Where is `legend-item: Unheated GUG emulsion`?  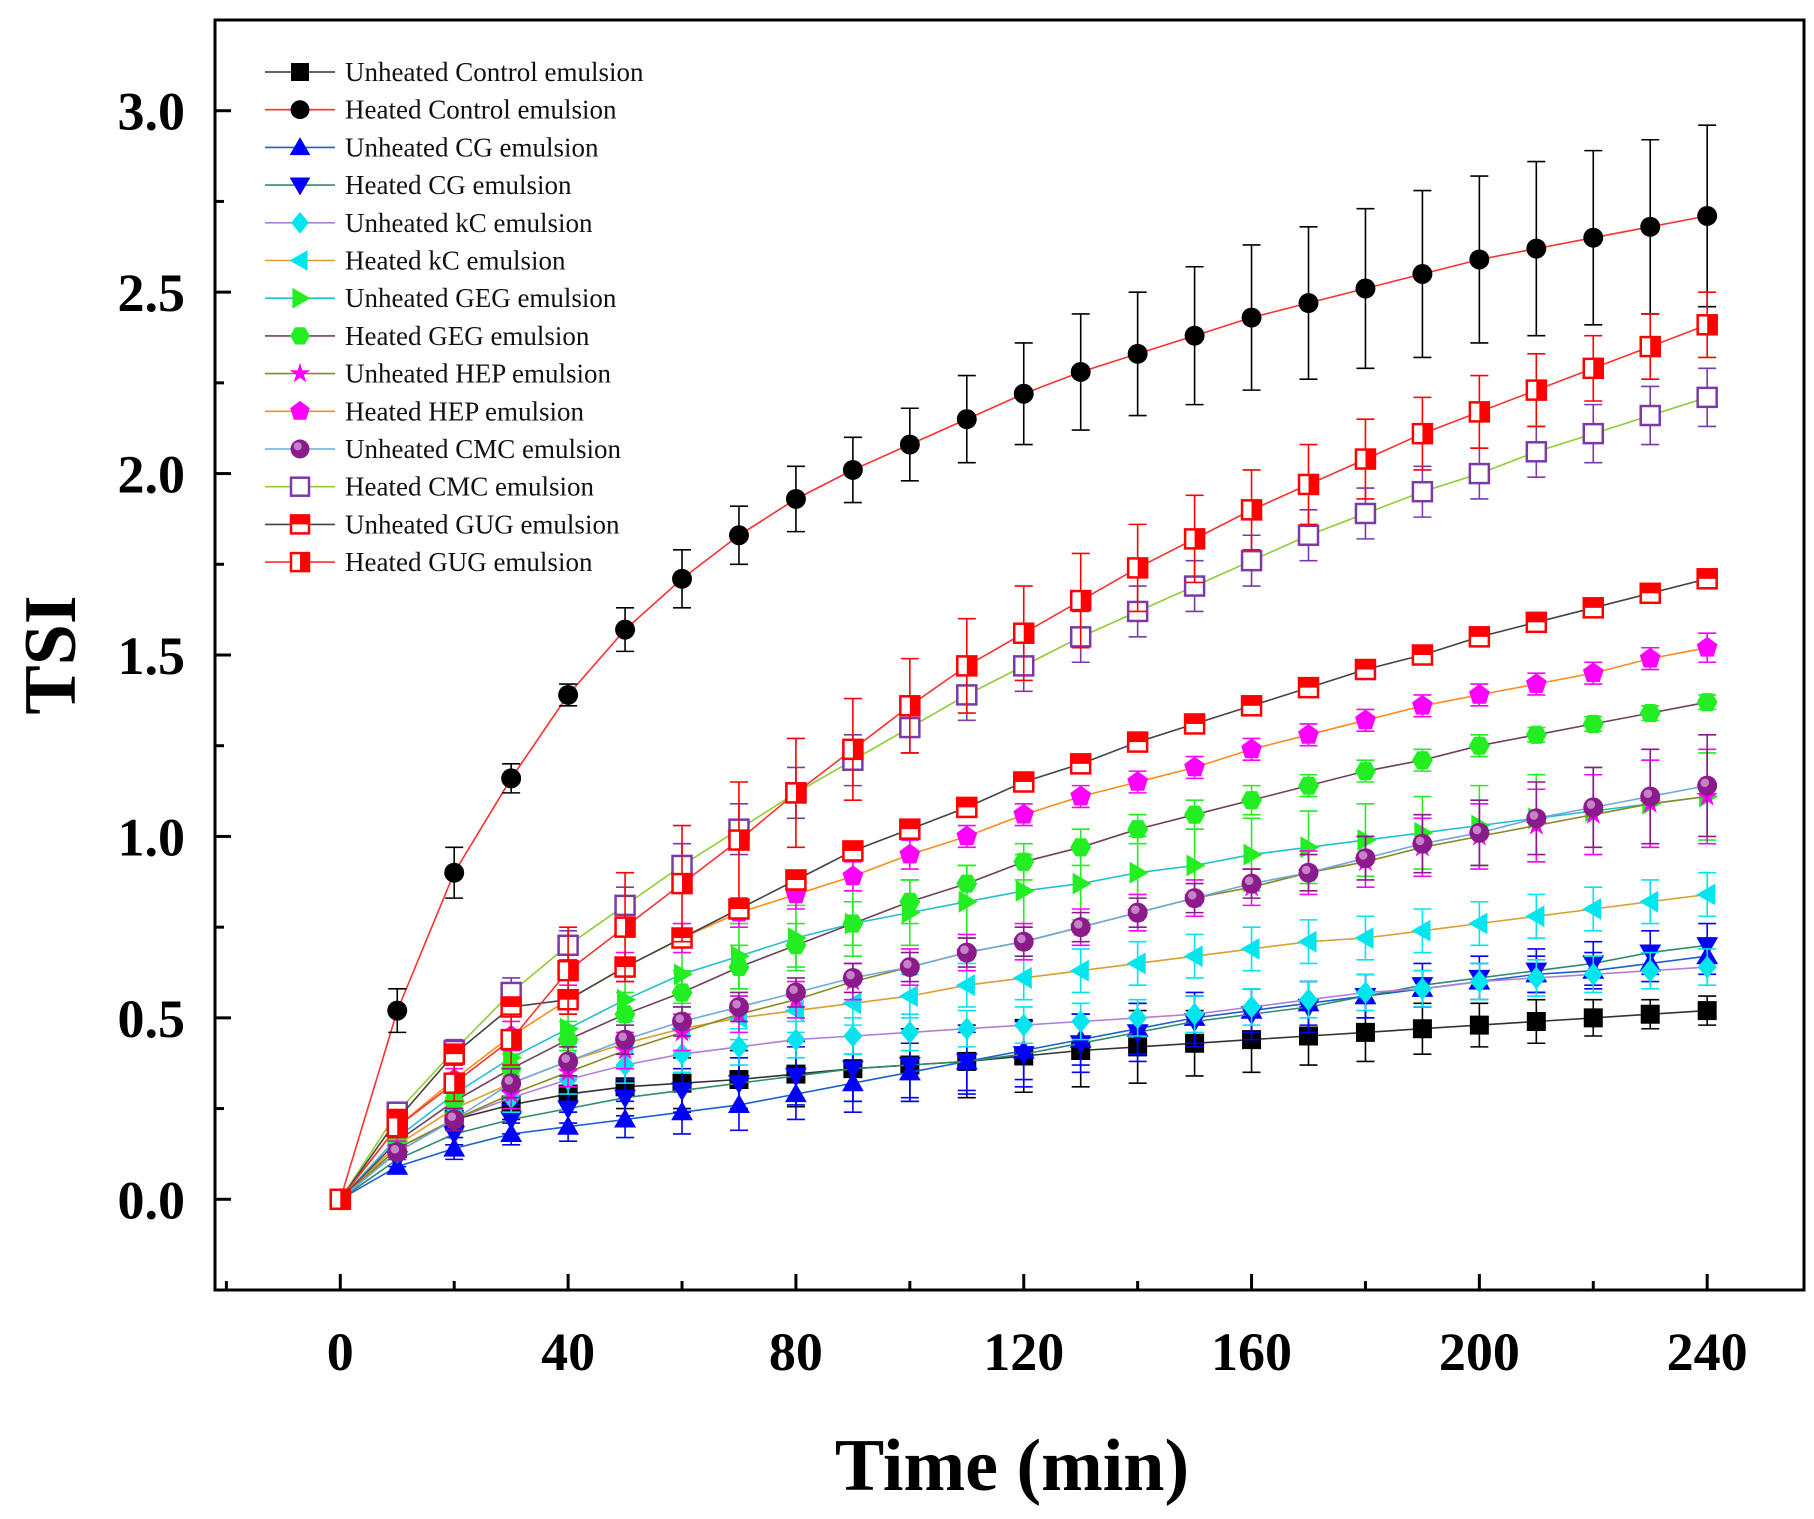 legend-item: Unheated GUG emulsion is located at coordinates (442, 524).